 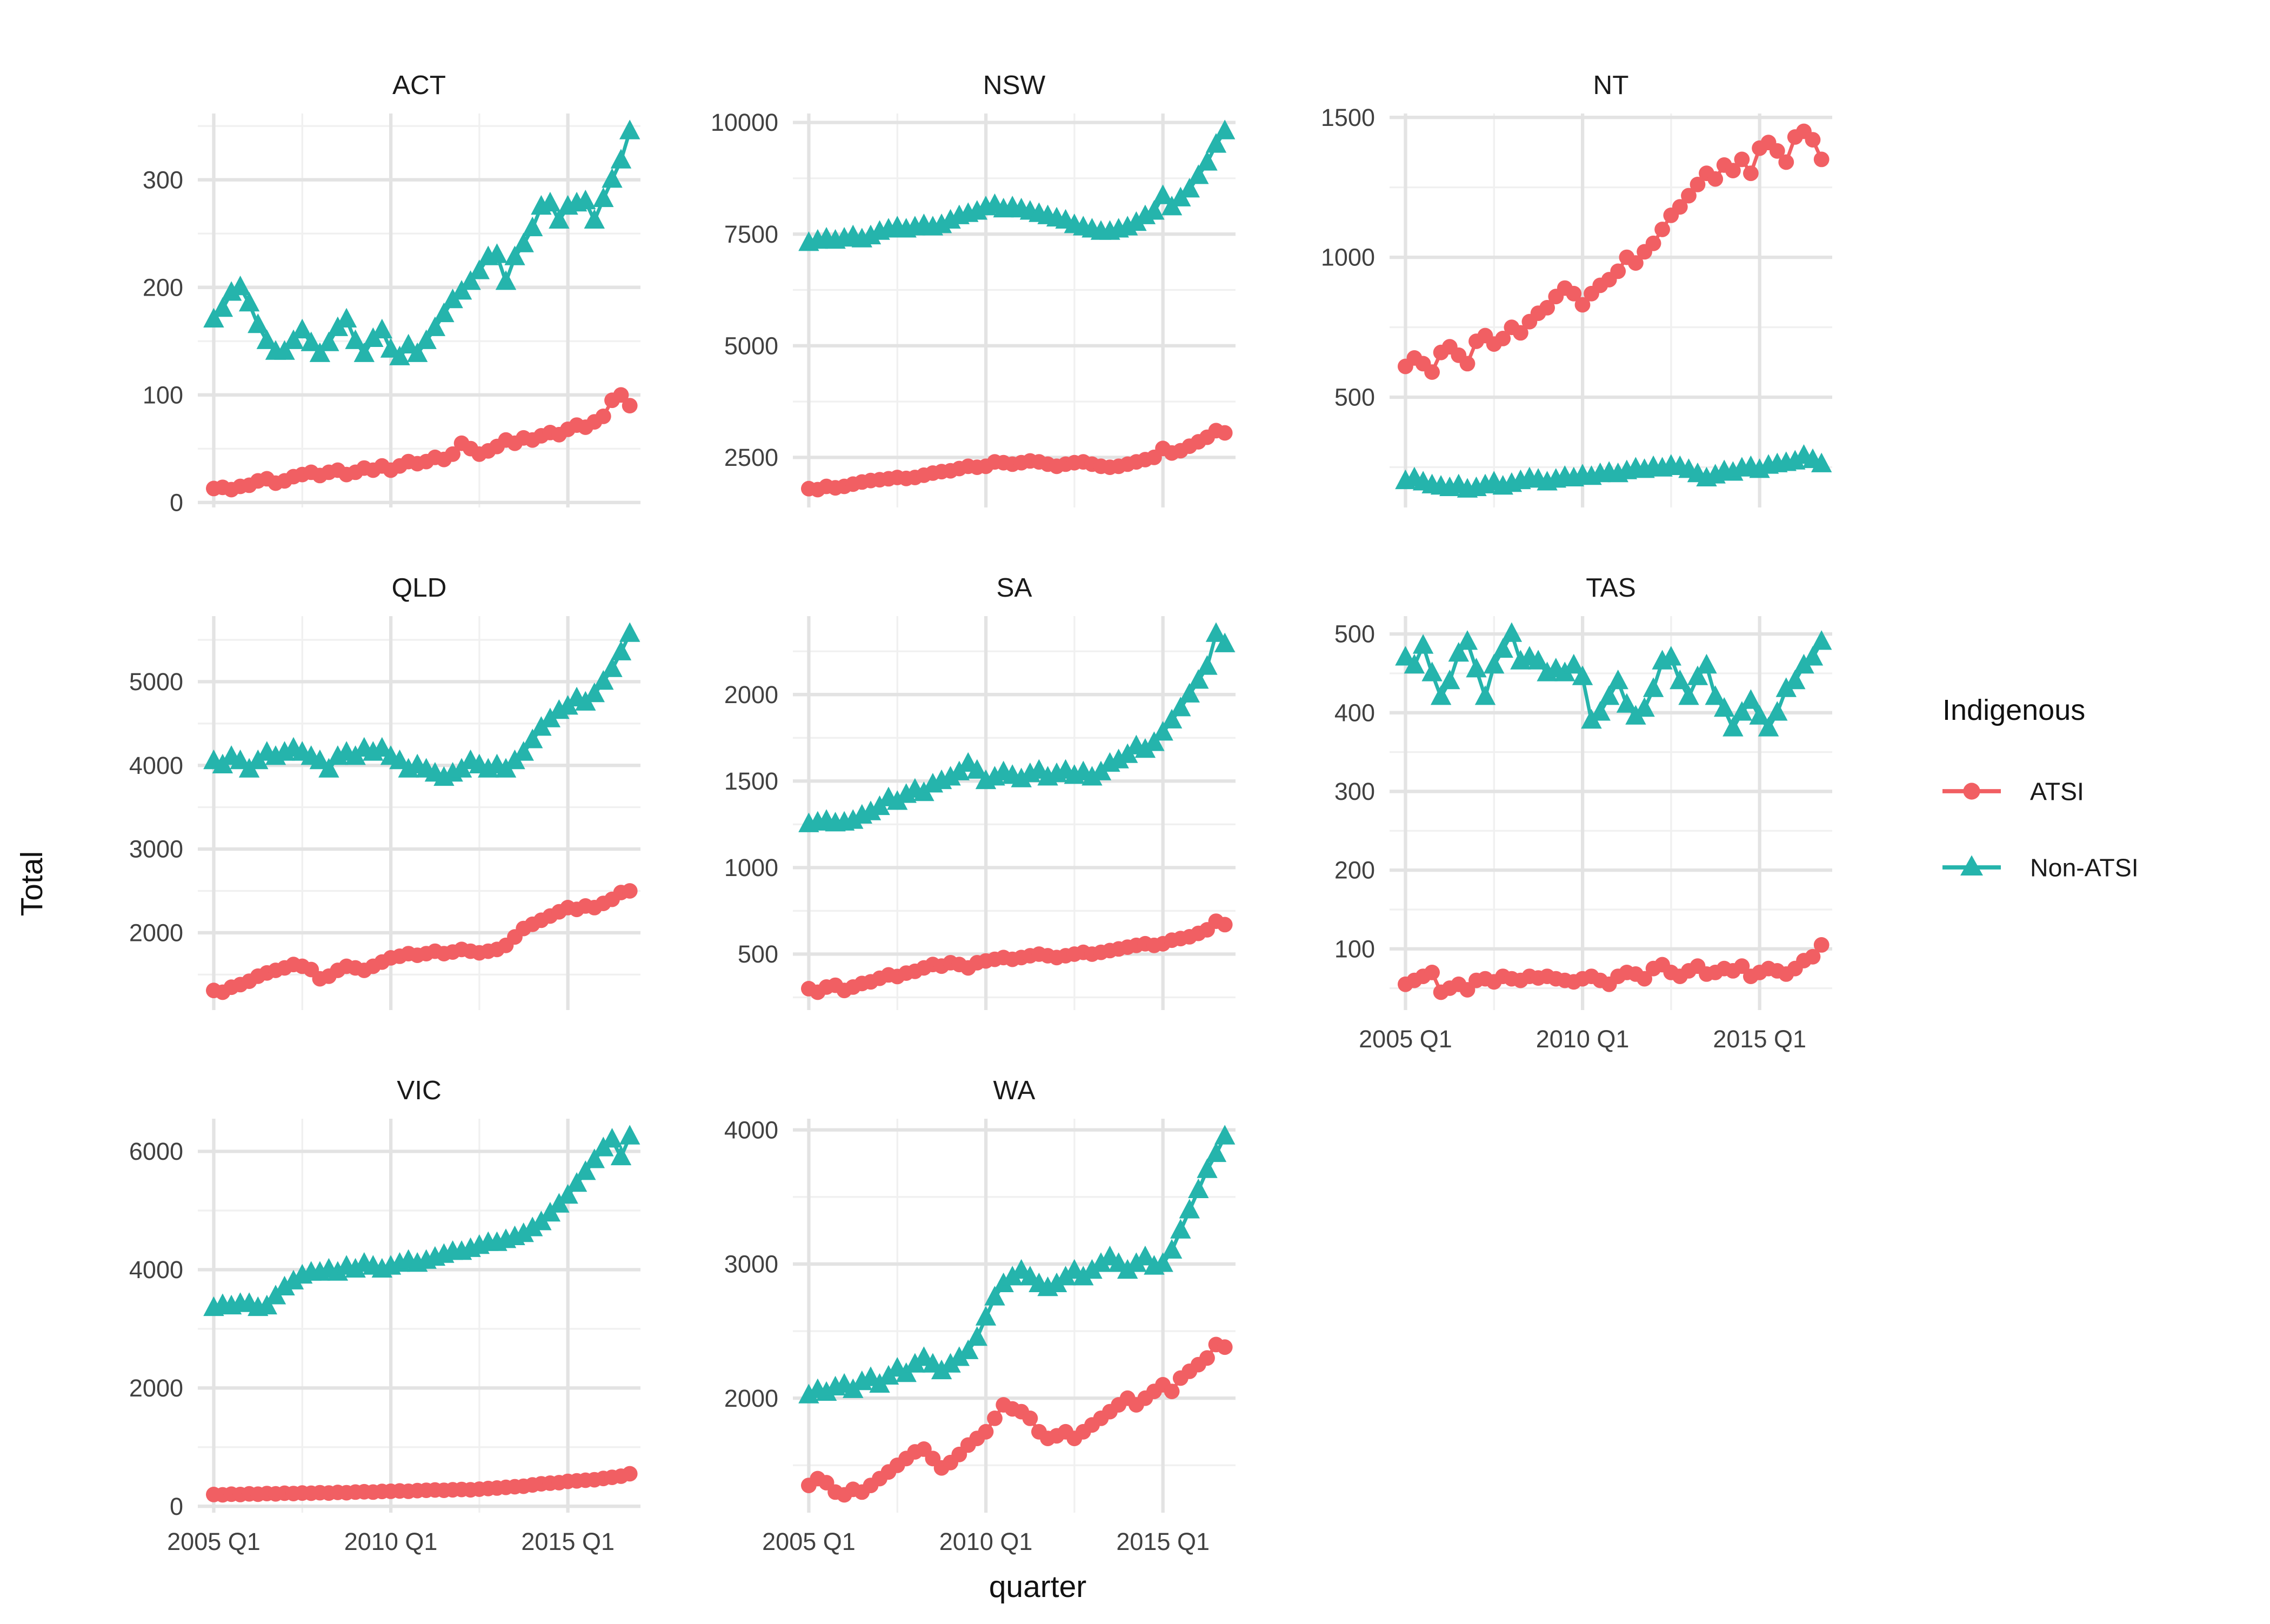 I want to click on y-tick-labels-TAS: 100 200 300 400 500, so click(x=1354, y=791).